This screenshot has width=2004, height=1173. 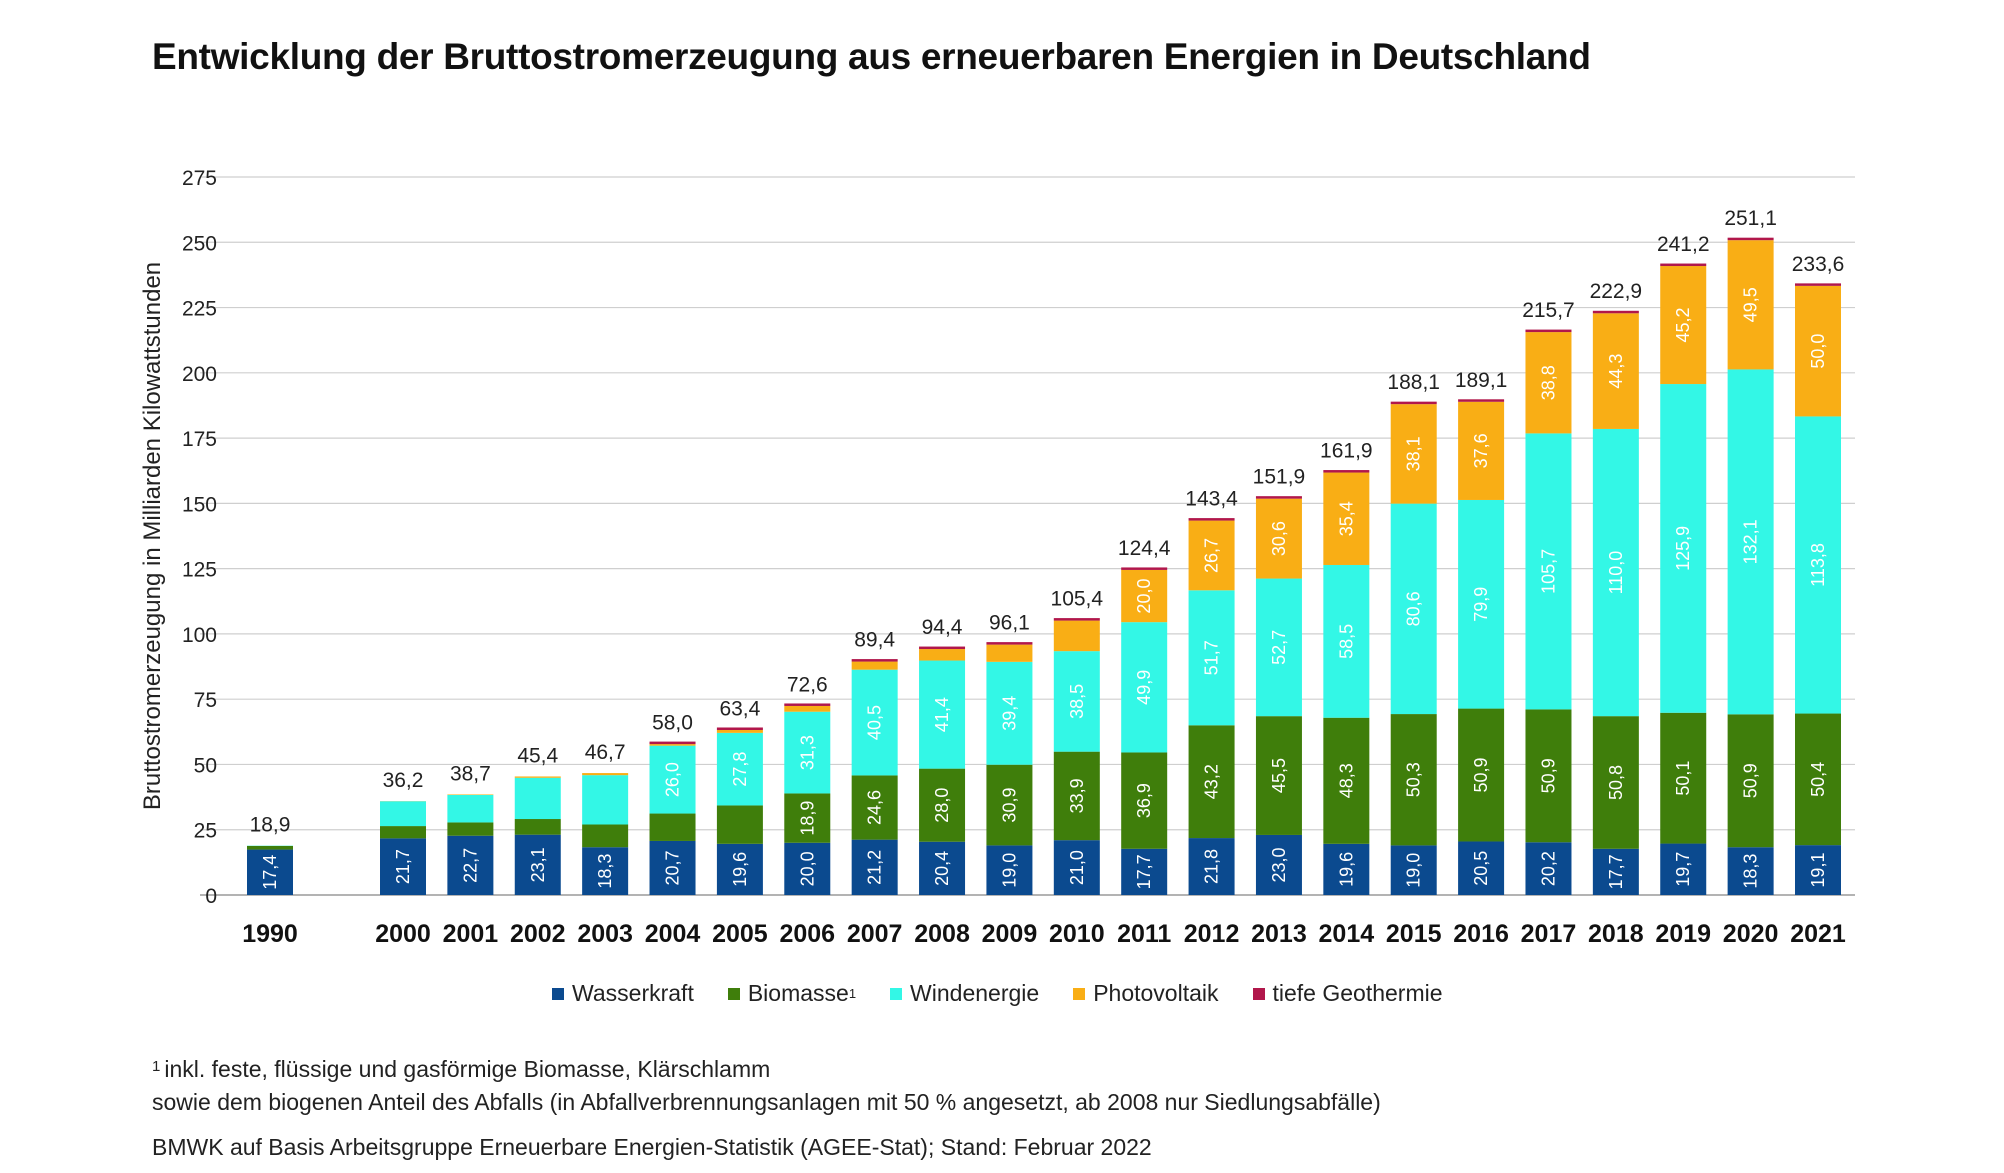 I want to click on x-tick-label: 2009, so click(x=1010, y=934).